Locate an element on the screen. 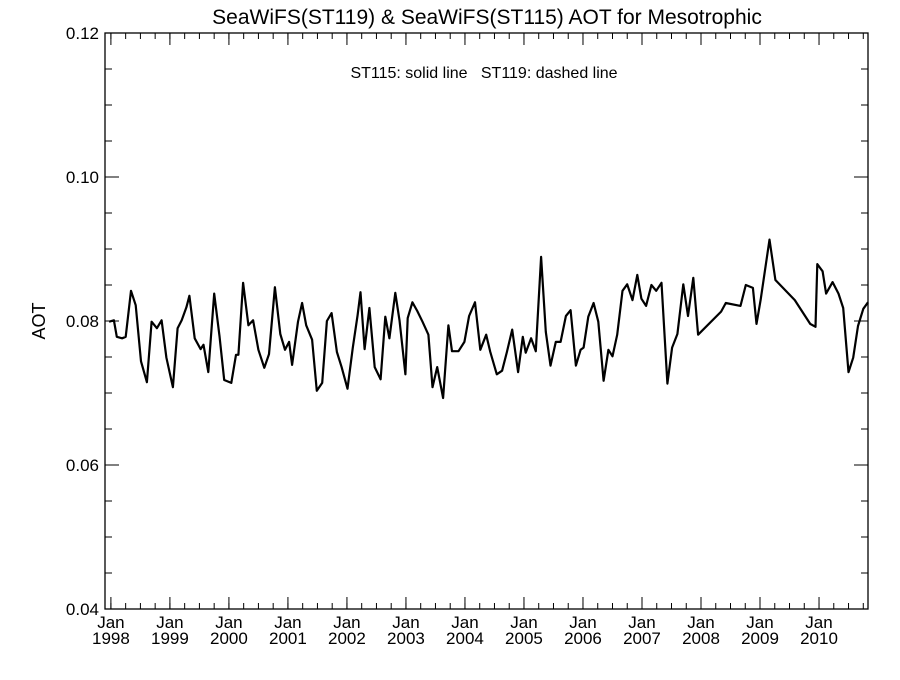  x-tick-year-label: 2007 is located at coordinates (642, 638).